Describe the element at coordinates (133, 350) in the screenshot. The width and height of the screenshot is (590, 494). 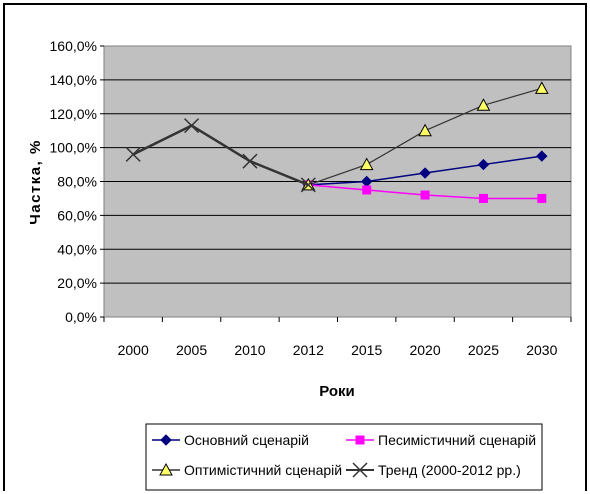
I see `x-tick-label: 2000` at that location.